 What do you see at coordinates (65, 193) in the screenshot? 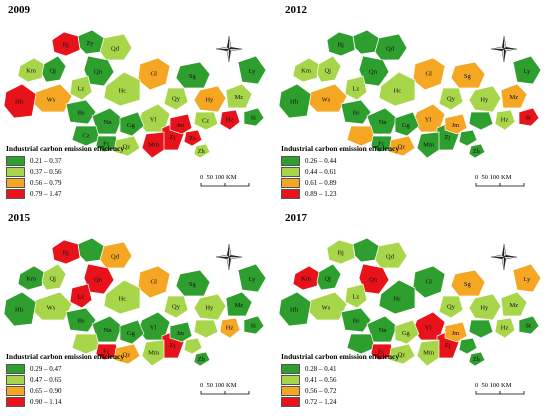
I see `legend-item: 0.79 – 1.47` at bounding box center [65, 193].